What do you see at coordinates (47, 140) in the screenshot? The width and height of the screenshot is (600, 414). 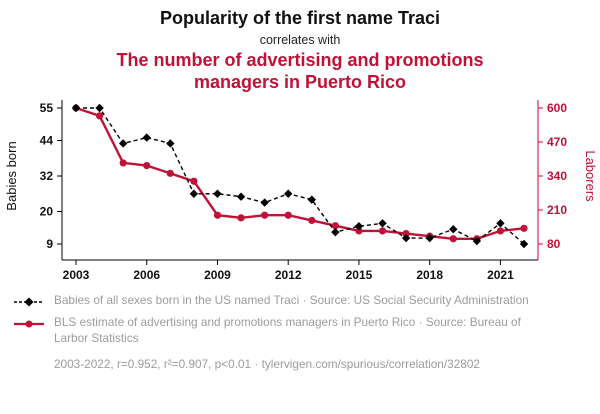 I see `svg-text: 44` at bounding box center [47, 140].